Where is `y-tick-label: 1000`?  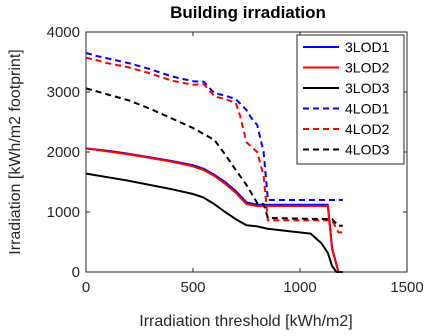 y-tick-label: 1000 is located at coordinates (63, 212).